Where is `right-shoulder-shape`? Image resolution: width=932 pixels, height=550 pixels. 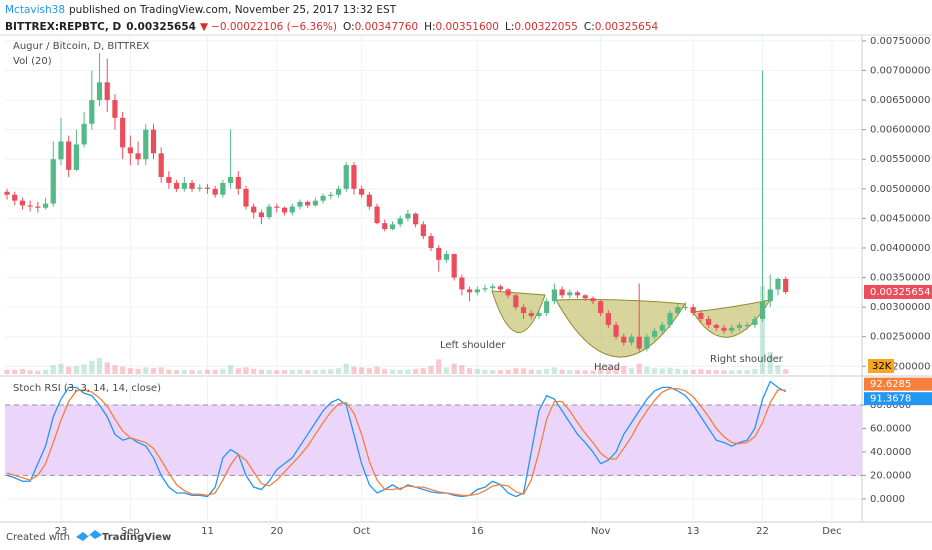
right-shoulder-shape is located at coordinates (732, 318).